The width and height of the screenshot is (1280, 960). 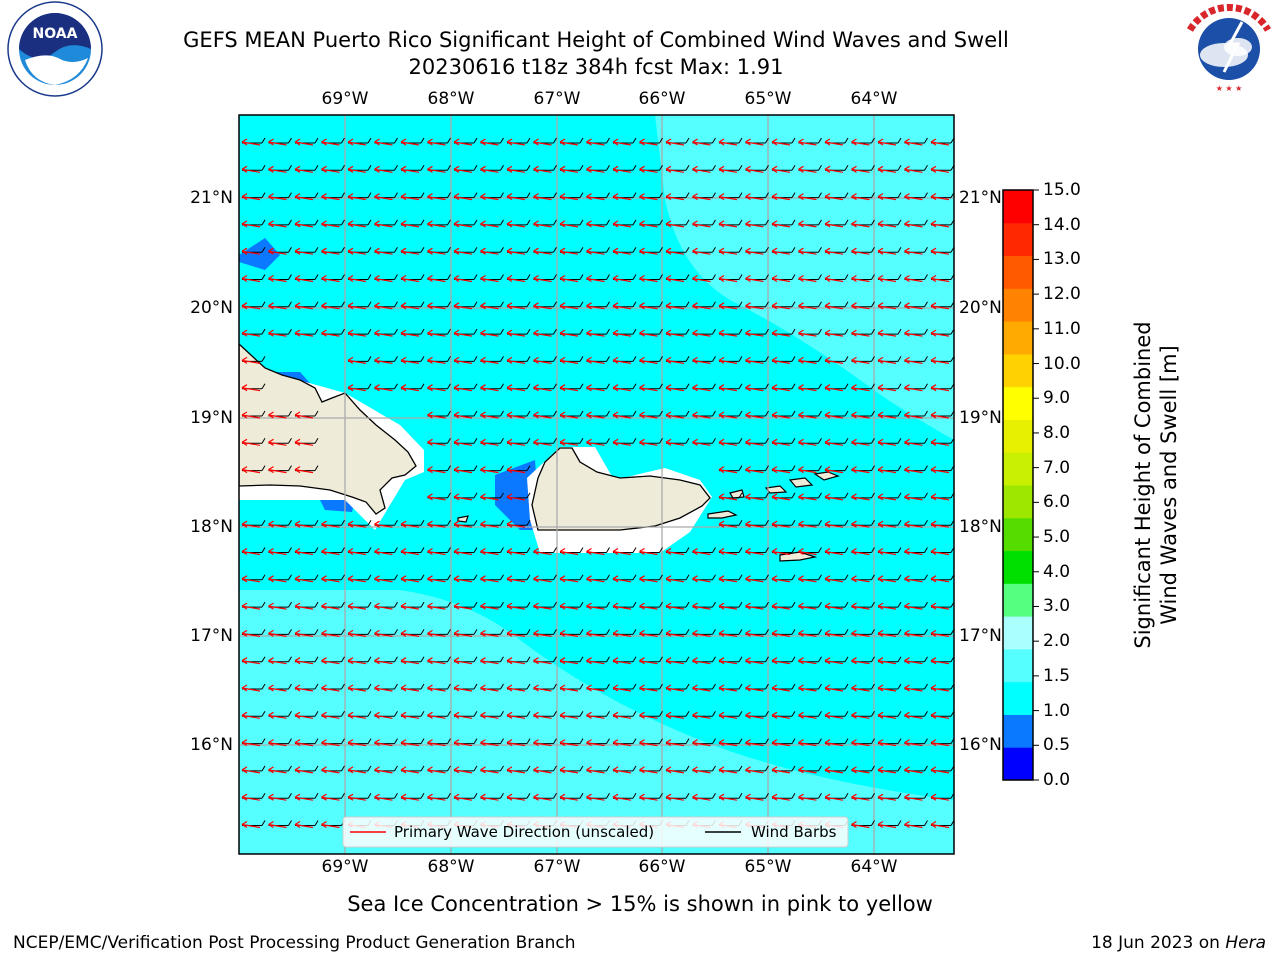 What do you see at coordinates (345, 867) in the screenshot?
I see `lon-tick-bottom: 69°W` at bounding box center [345, 867].